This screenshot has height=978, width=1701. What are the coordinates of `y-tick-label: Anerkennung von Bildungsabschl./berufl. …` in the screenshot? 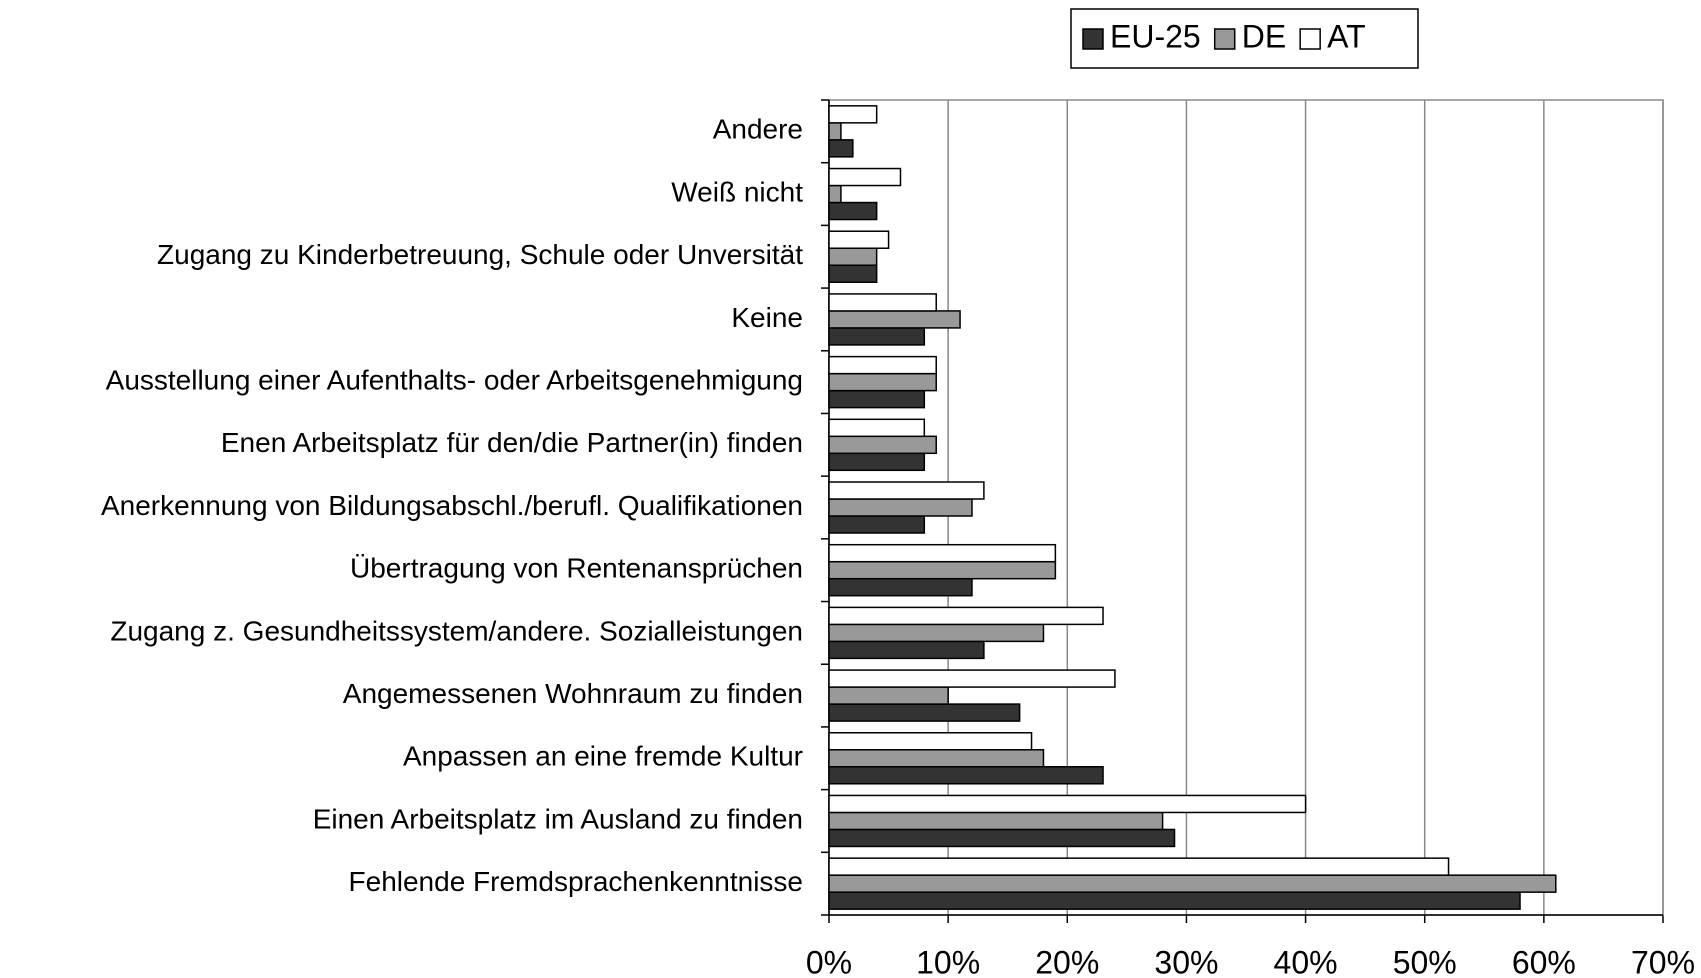 It's located at (452, 505).